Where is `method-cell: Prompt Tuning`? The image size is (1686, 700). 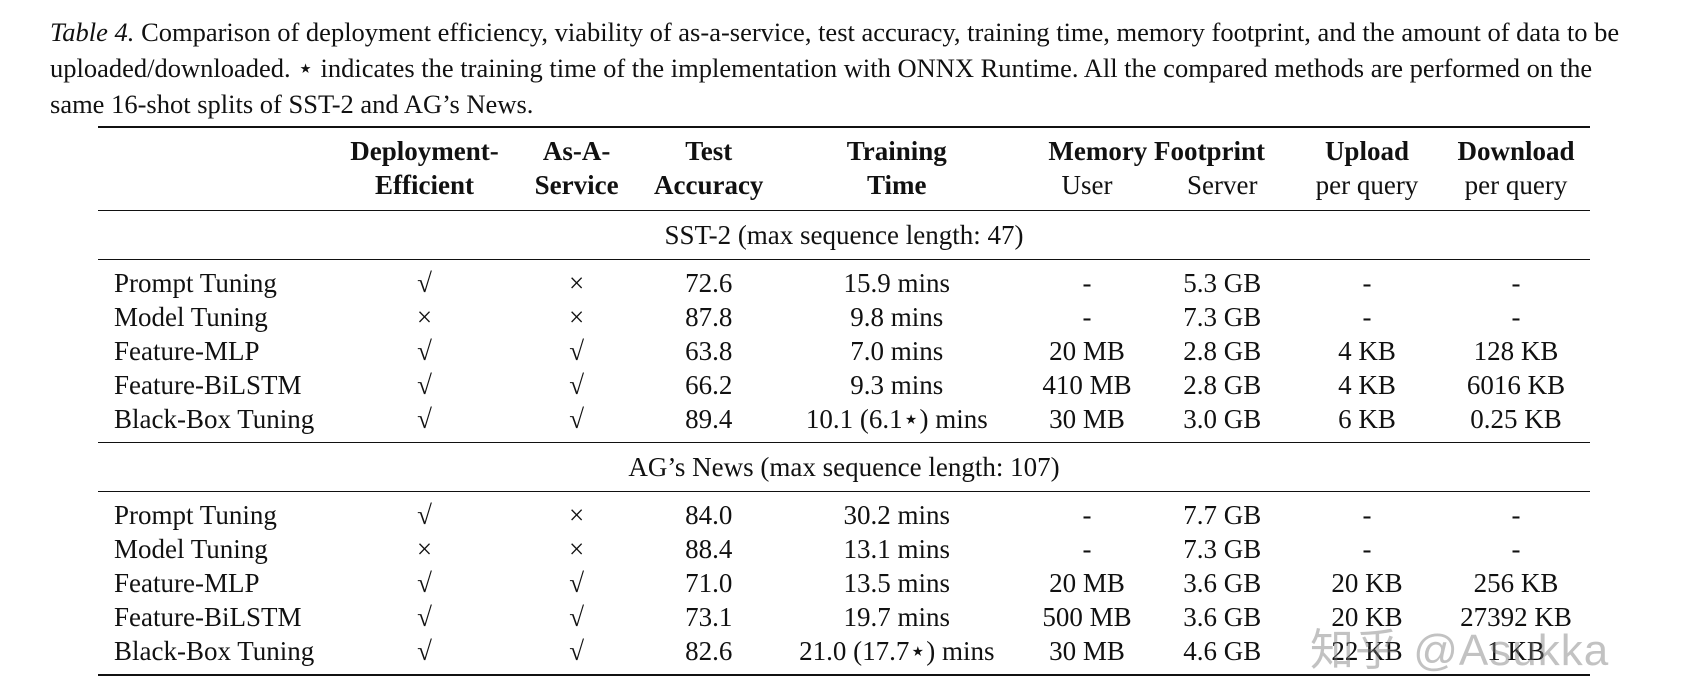
method-cell: Prompt Tuning is located at coordinates (195, 514).